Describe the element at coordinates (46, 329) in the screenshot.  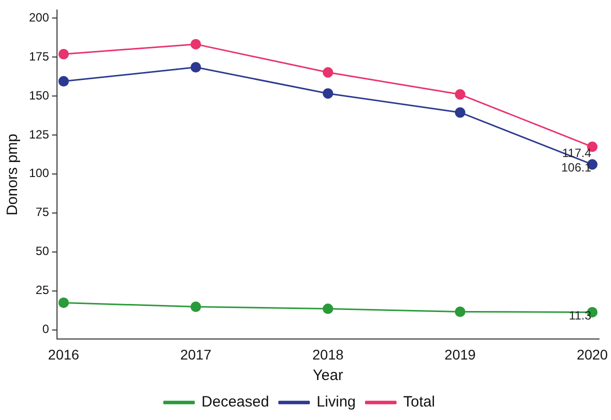
I see `y-tick-label: 0` at that location.